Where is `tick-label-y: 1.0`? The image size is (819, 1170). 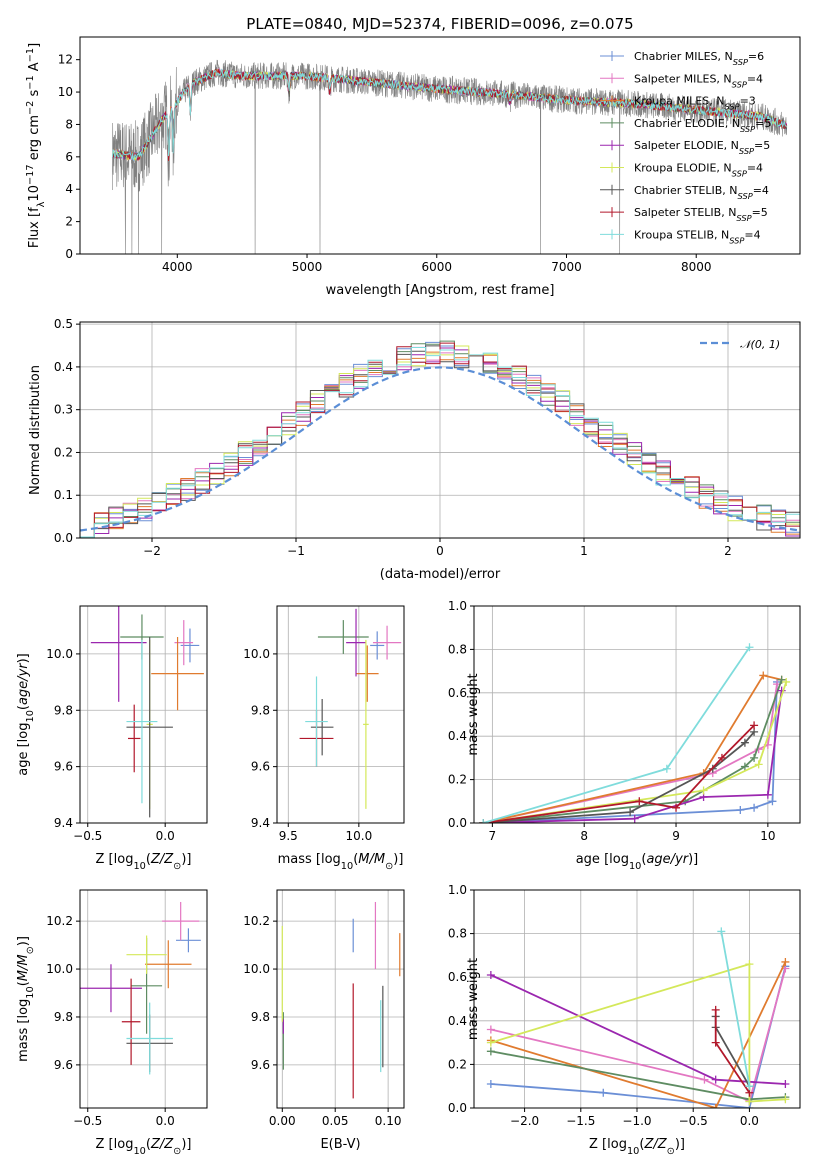 tick-label-y: 1.0 is located at coordinates (457, 606).